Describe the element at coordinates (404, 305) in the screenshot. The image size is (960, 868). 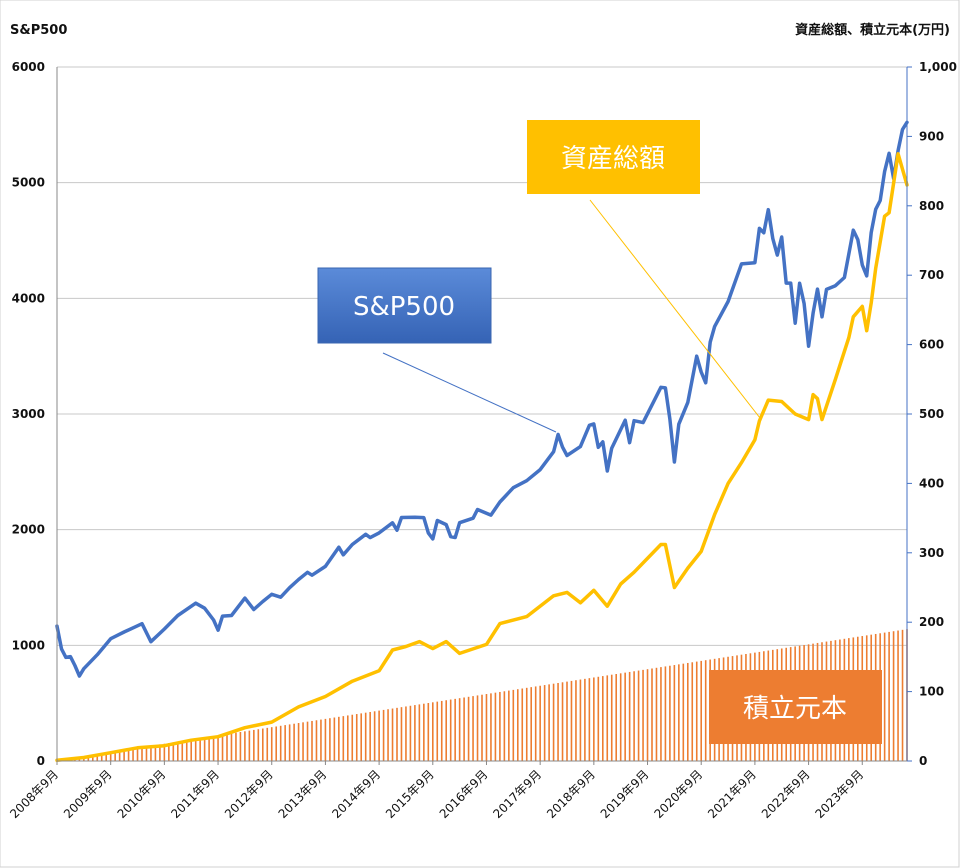
I see `callout-box-S&P500` at that location.